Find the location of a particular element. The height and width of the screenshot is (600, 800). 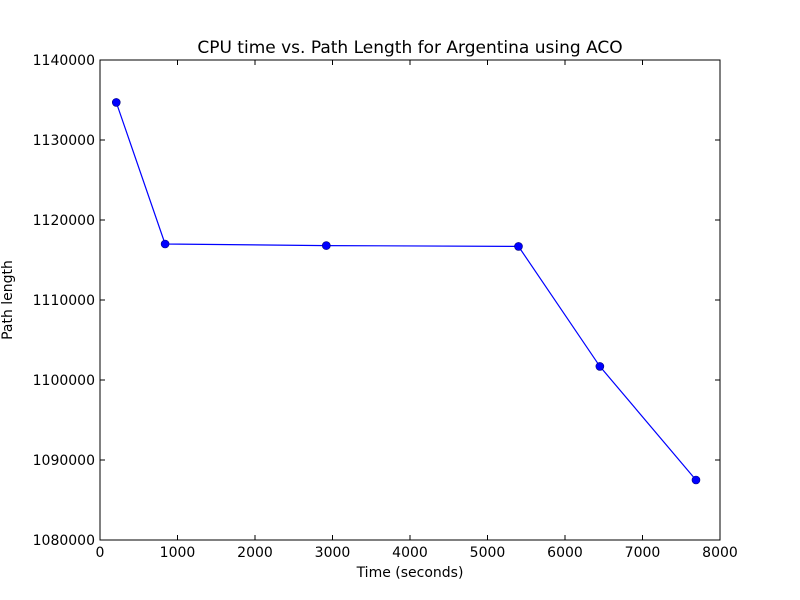

x-tick-label: 8000 is located at coordinates (720, 553).